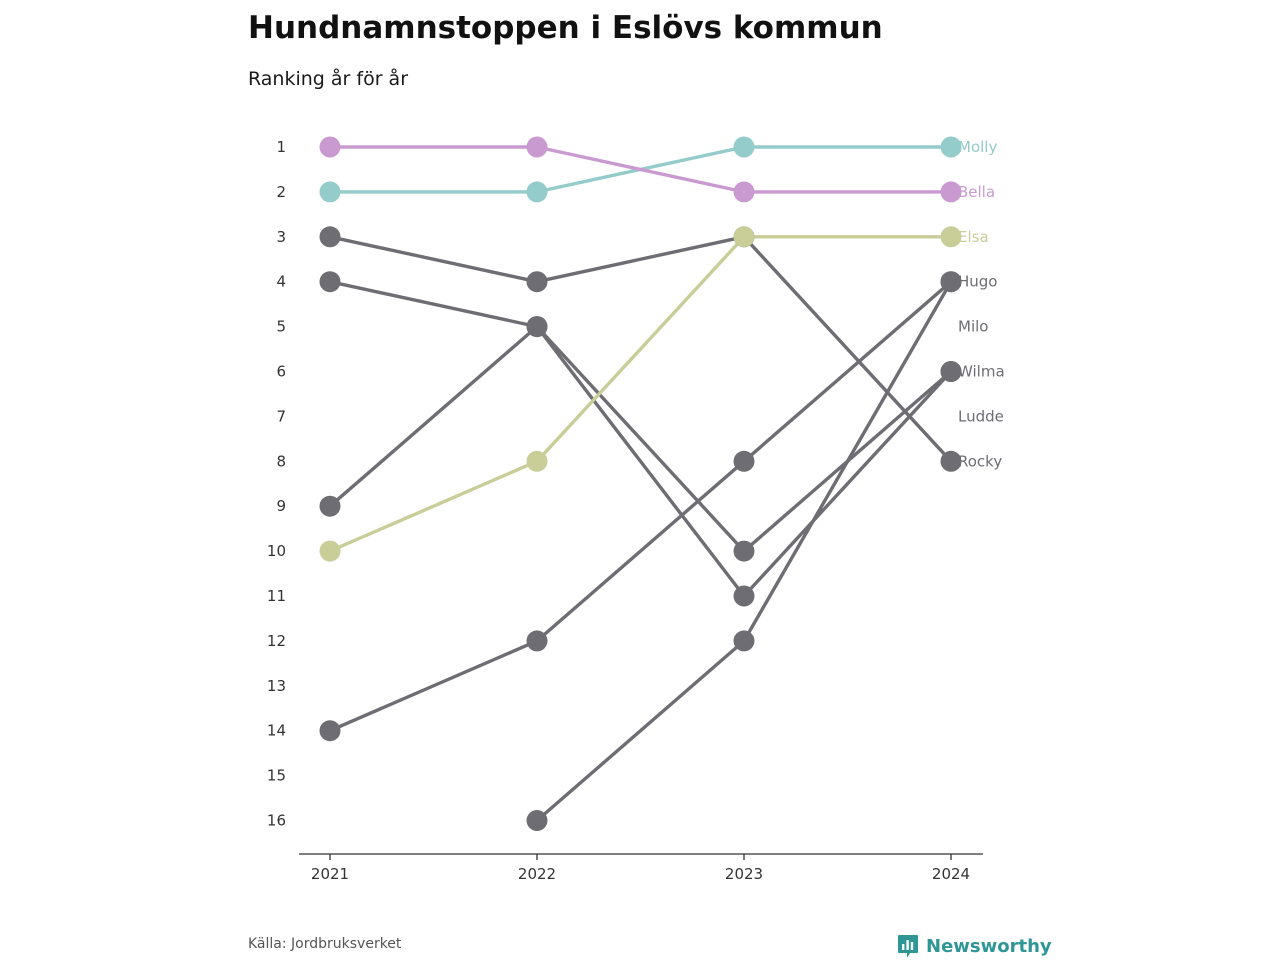 This screenshot has width=1280, height=960. Describe the element at coordinates (276, 731) in the screenshot. I see `y-tick-label-14: 14` at that location.